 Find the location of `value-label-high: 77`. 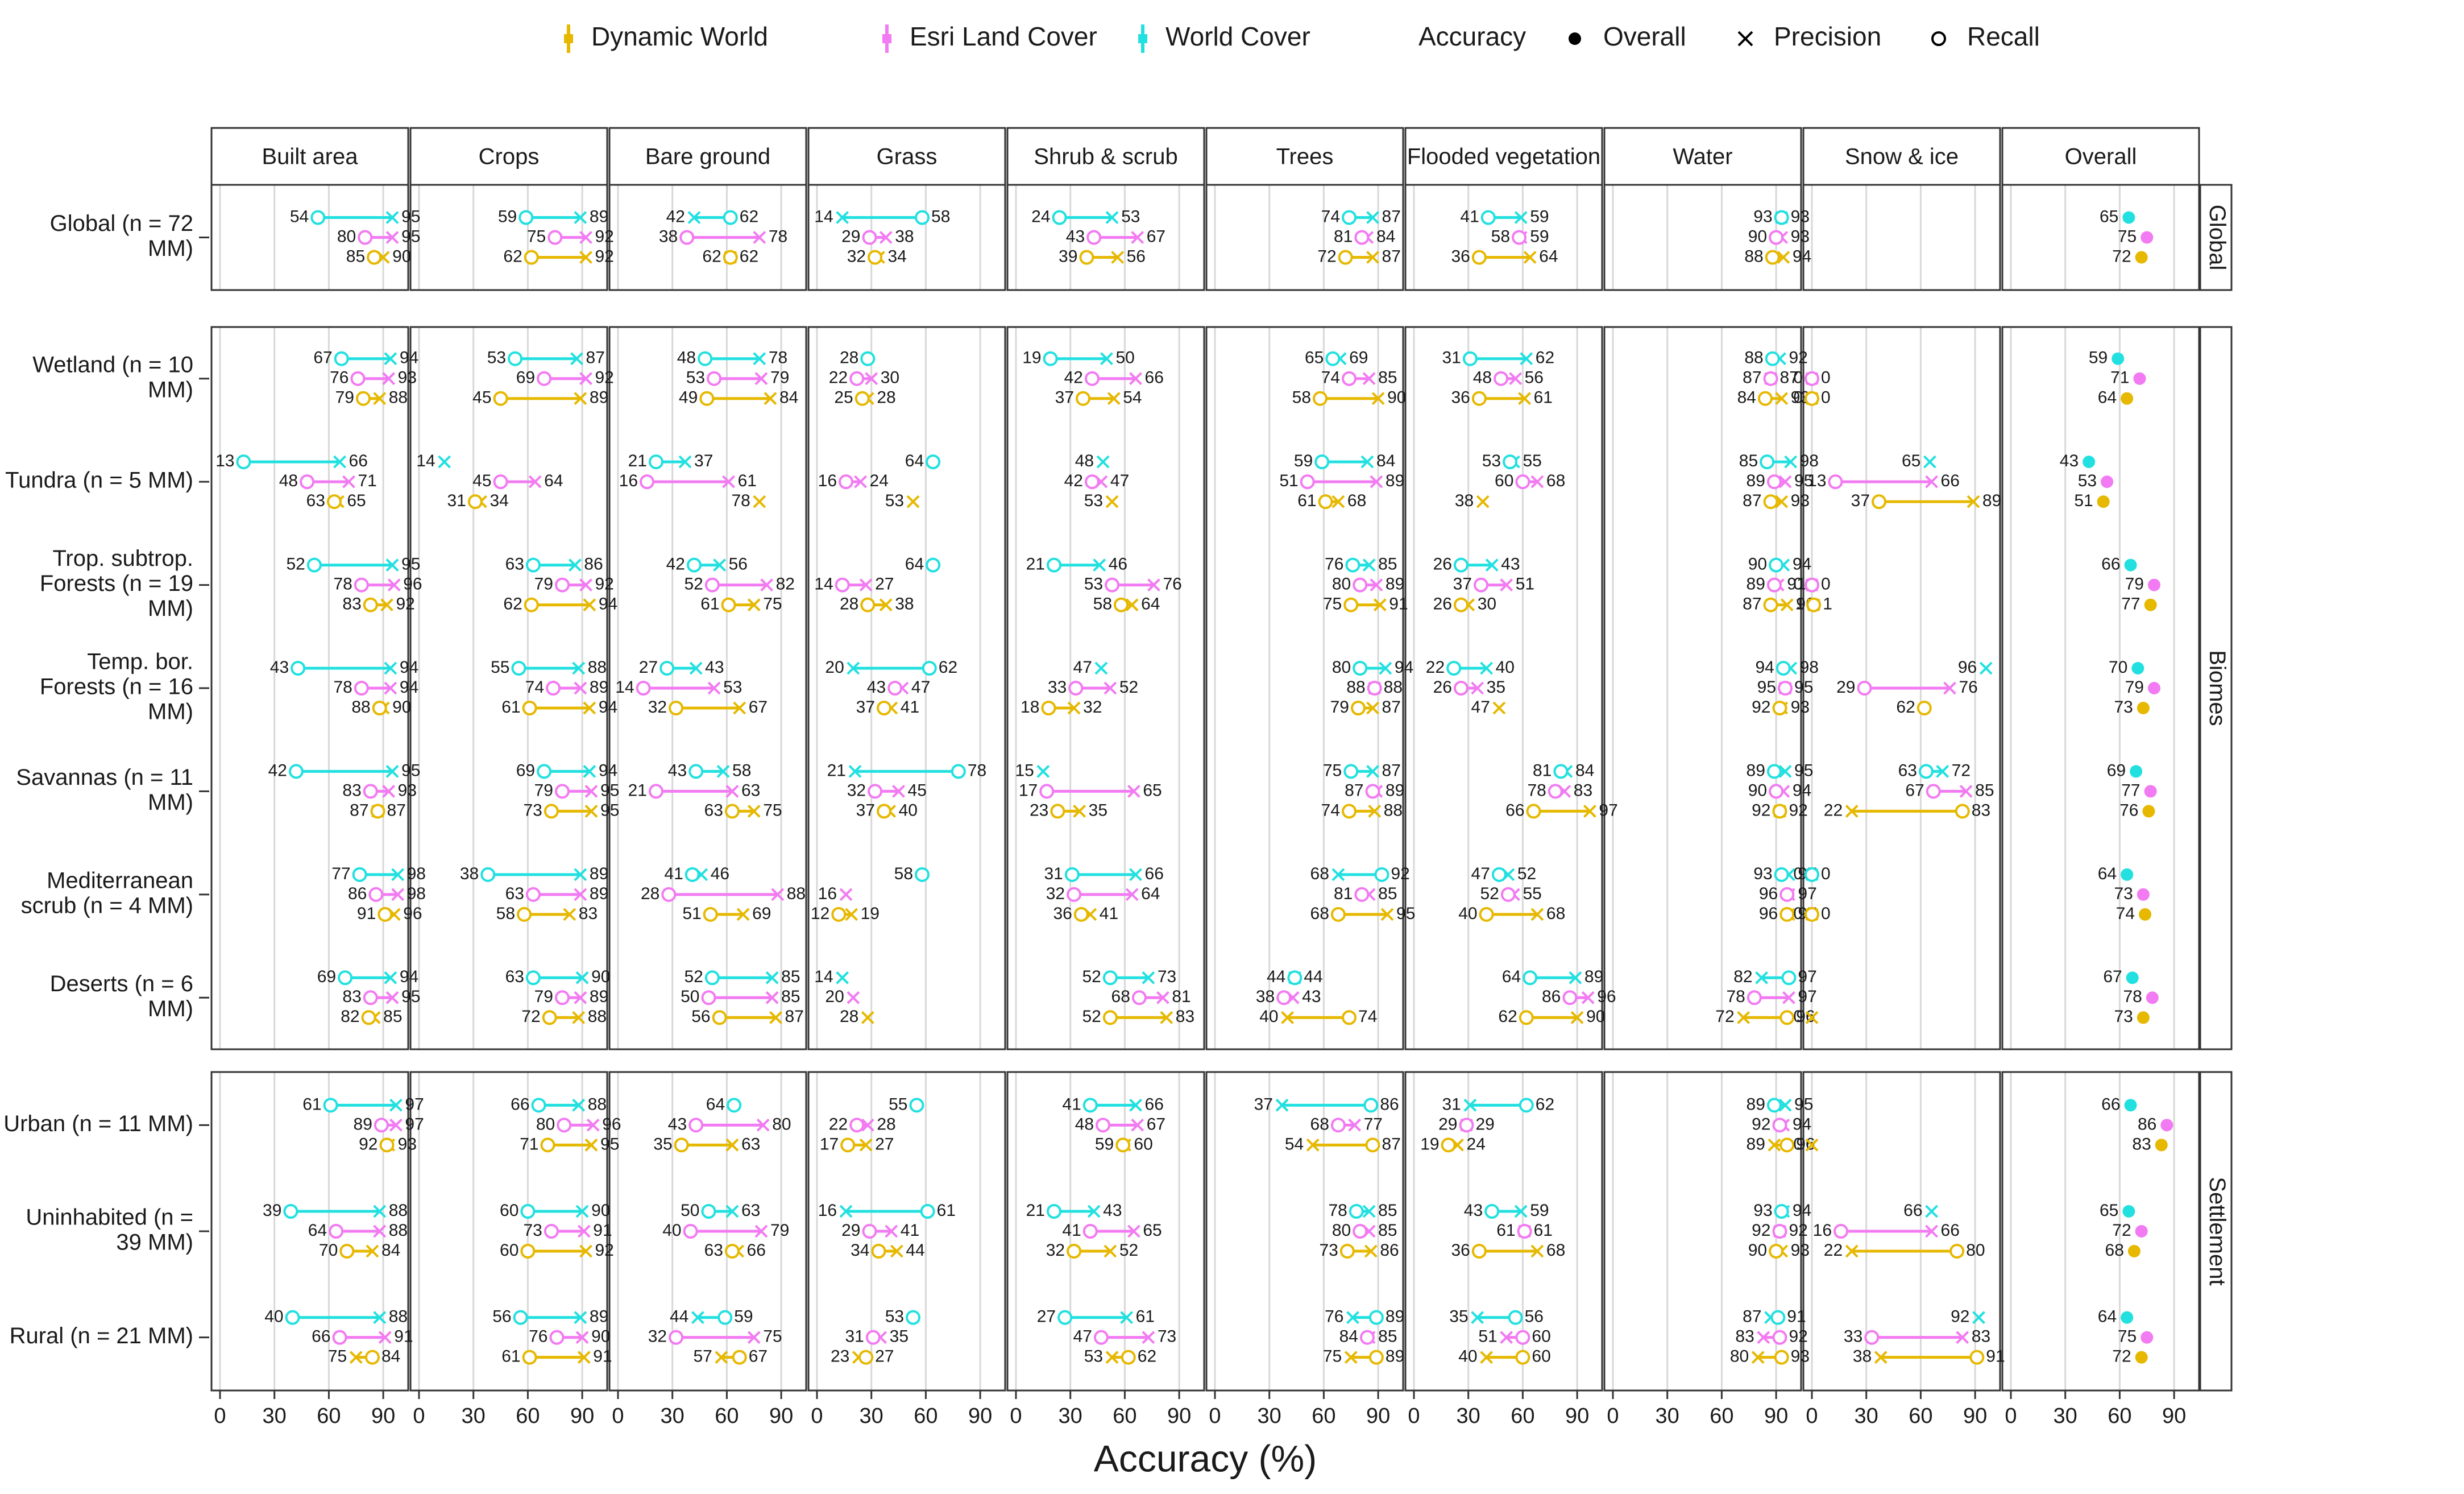

value-label-high: 77 is located at coordinates (1373, 1124).